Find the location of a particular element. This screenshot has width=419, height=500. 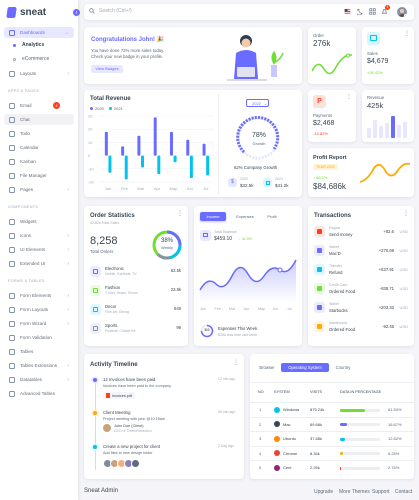

sidebar-toggle-icon: ‹ is located at coordinates (76, 12).